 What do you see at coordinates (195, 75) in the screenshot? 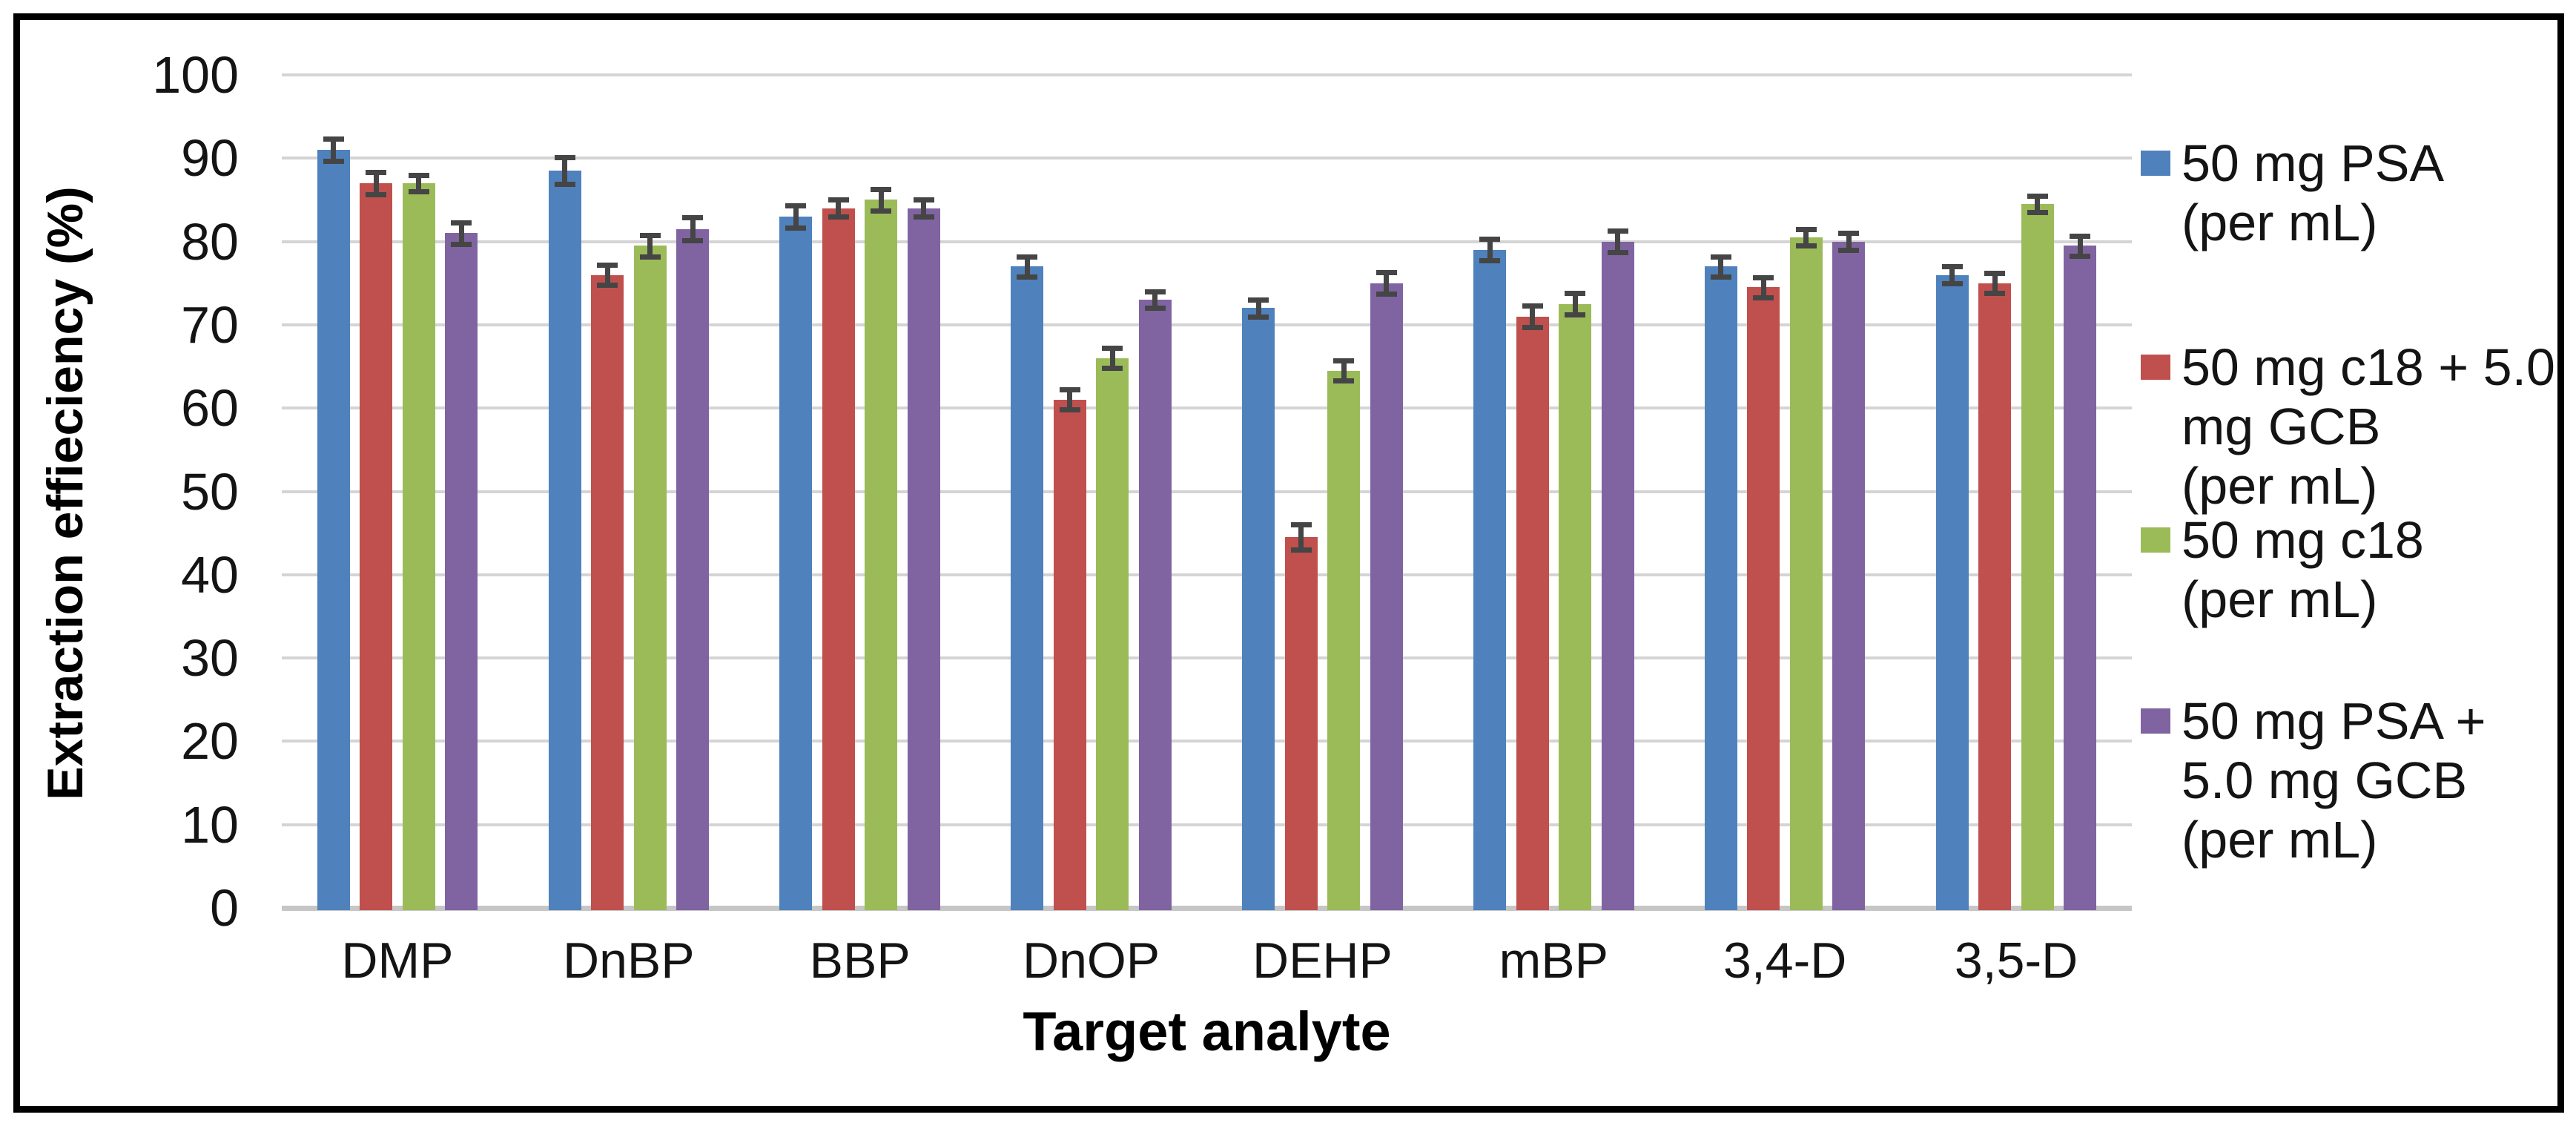
I see `y-tick-label: 100` at bounding box center [195, 75].